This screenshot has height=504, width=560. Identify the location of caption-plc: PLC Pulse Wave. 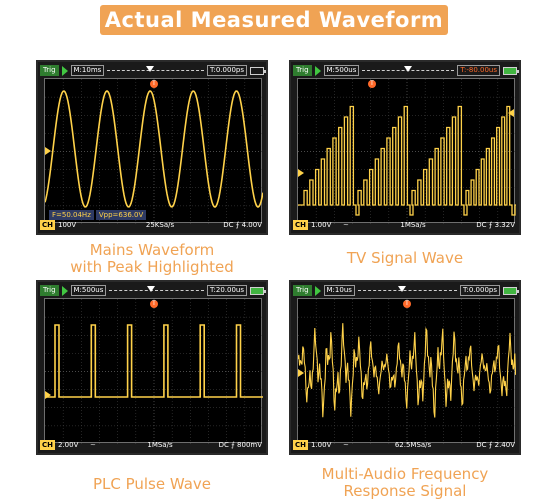
(152, 484).